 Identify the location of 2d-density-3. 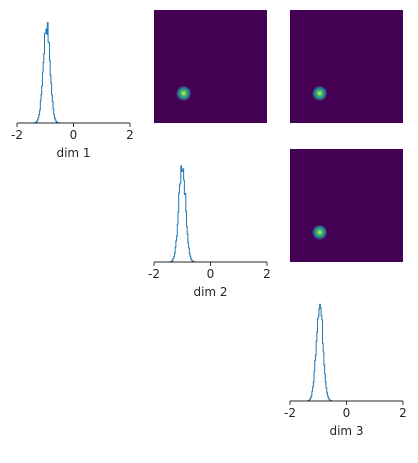
(346, 66).